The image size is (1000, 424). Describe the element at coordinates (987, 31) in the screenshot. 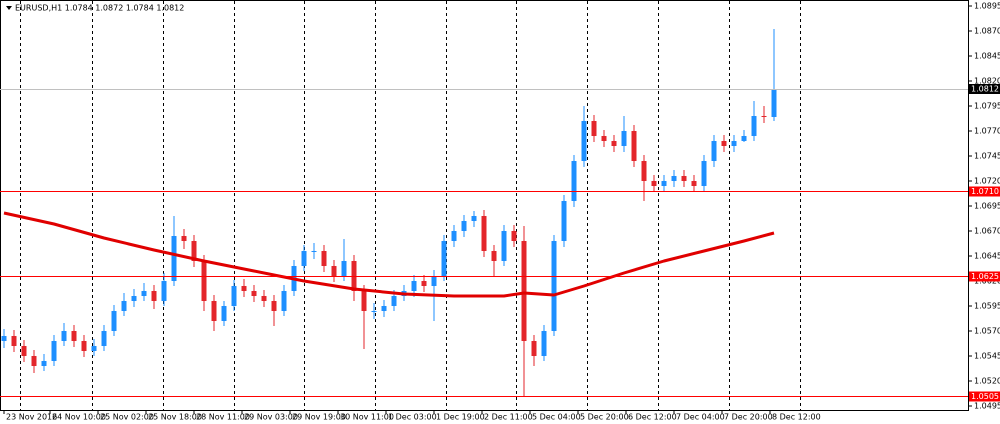

I see `y-tick-label: 1.0870` at that location.